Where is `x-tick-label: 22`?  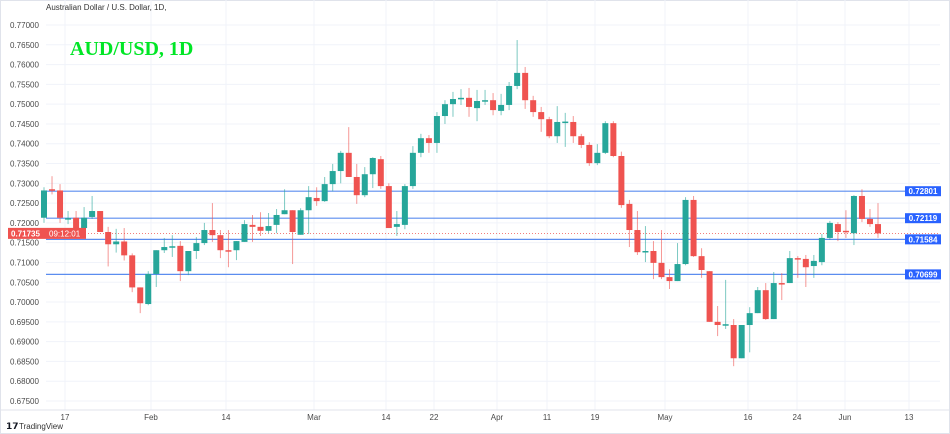 x-tick-label: 22 is located at coordinates (434, 417).